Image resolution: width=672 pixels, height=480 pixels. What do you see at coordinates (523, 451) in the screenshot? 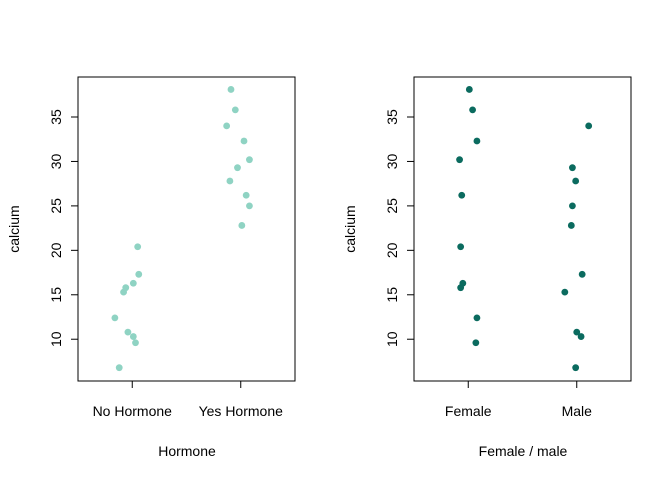
I see `x-axis-title-sex: Female / male` at bounding box center [523, 451].